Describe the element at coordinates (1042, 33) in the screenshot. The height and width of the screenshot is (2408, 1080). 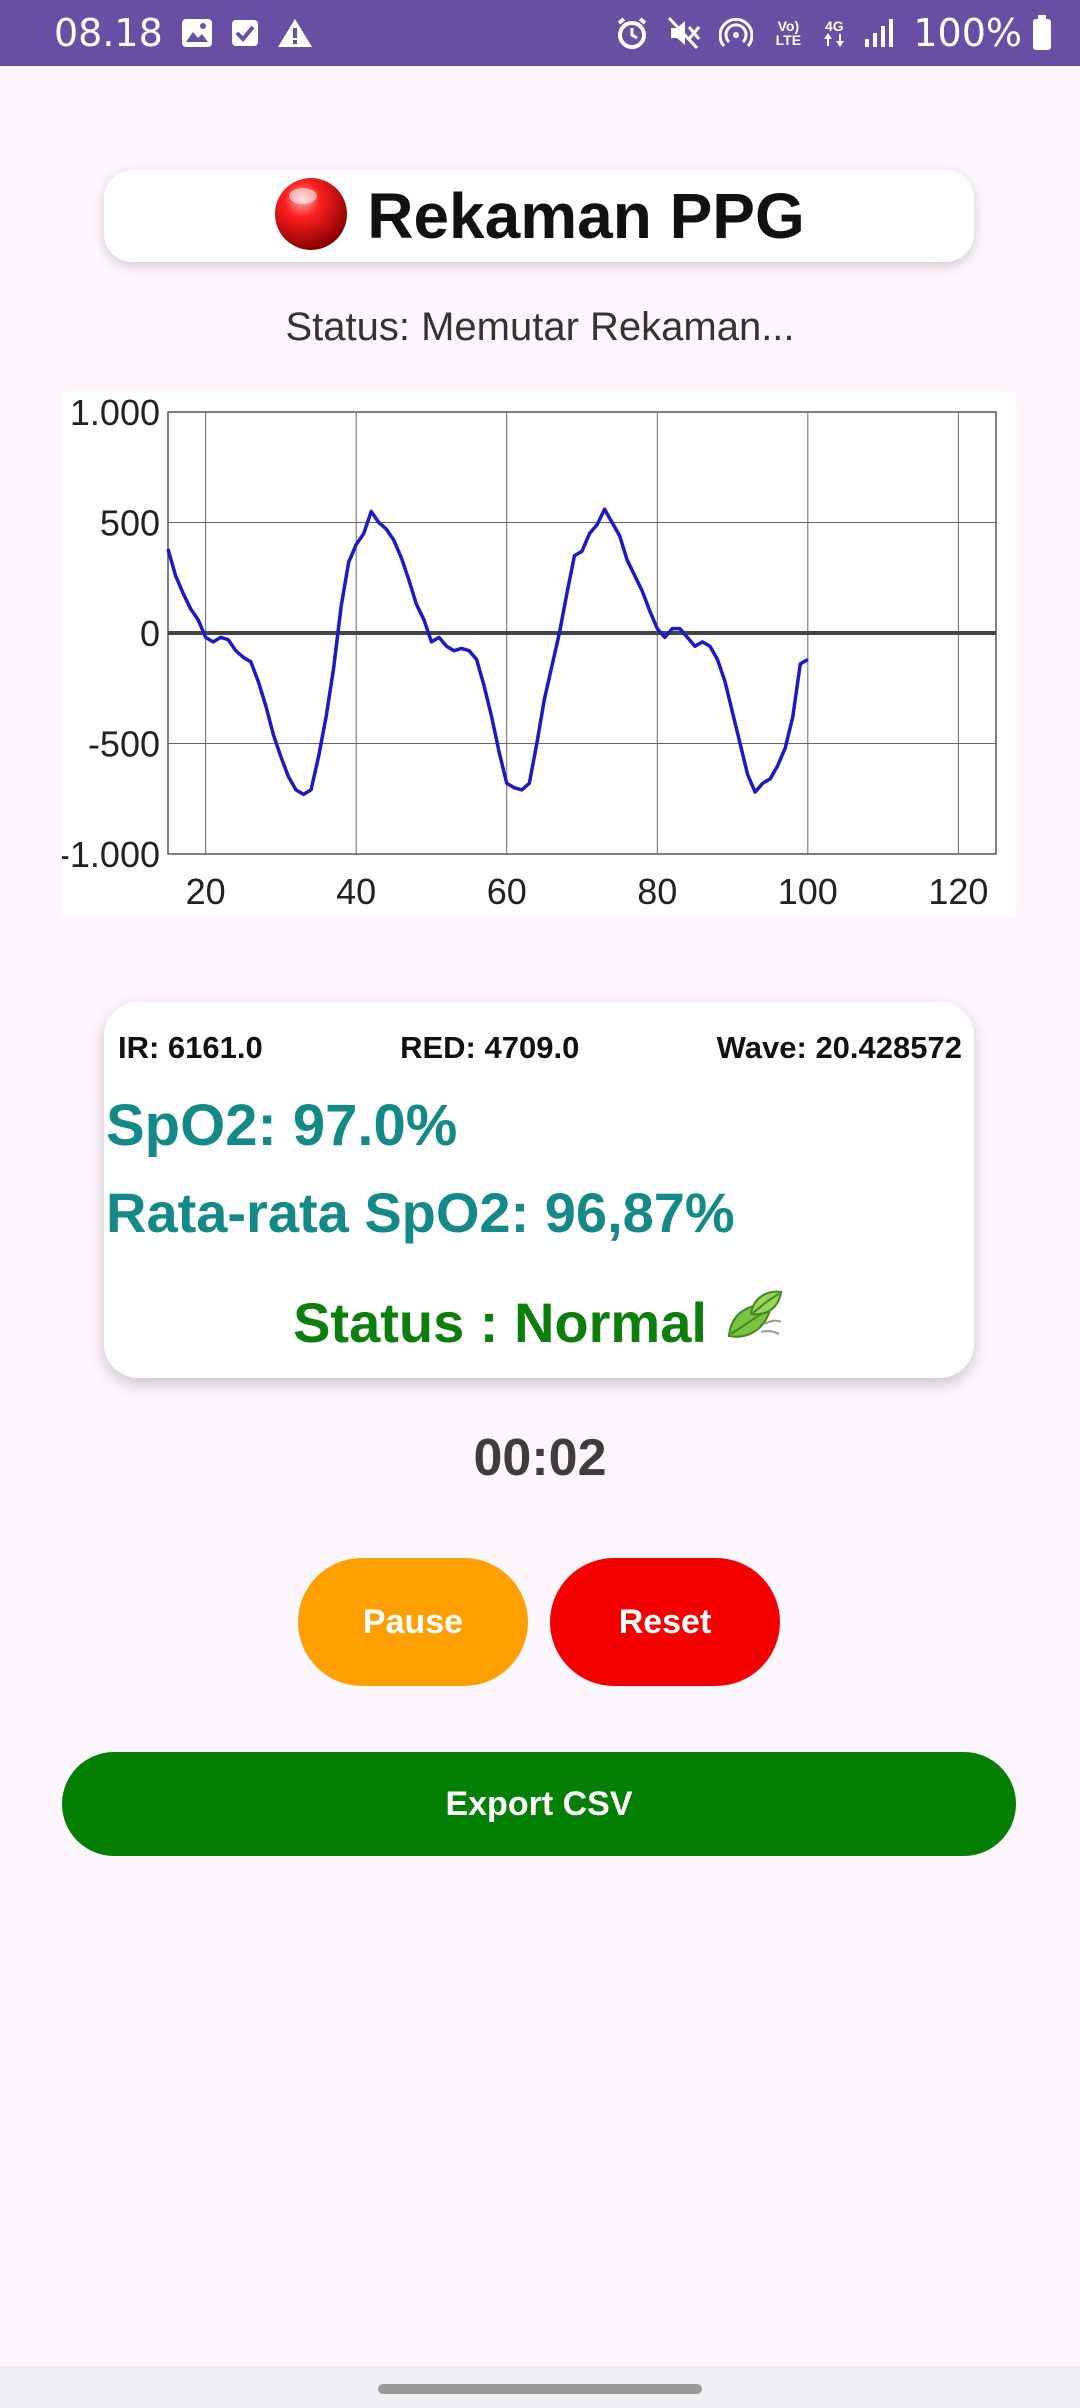
I see `battery-icon` at that location.